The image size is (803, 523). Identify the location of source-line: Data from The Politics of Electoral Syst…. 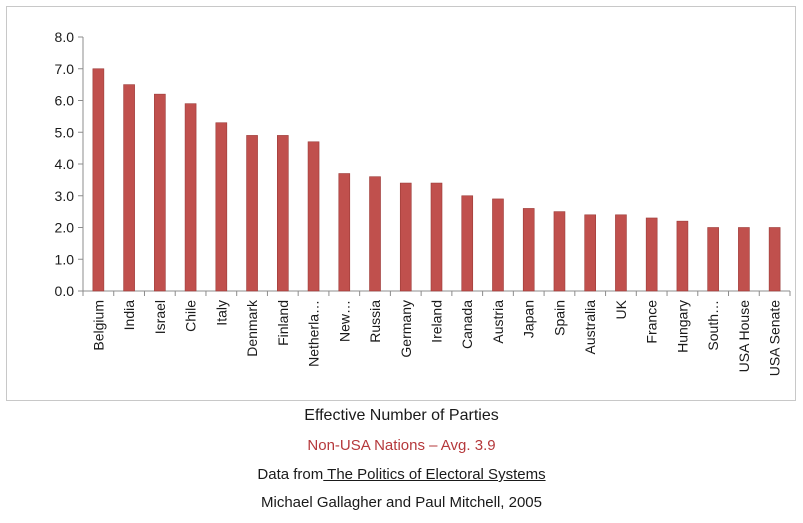
(401, 474).